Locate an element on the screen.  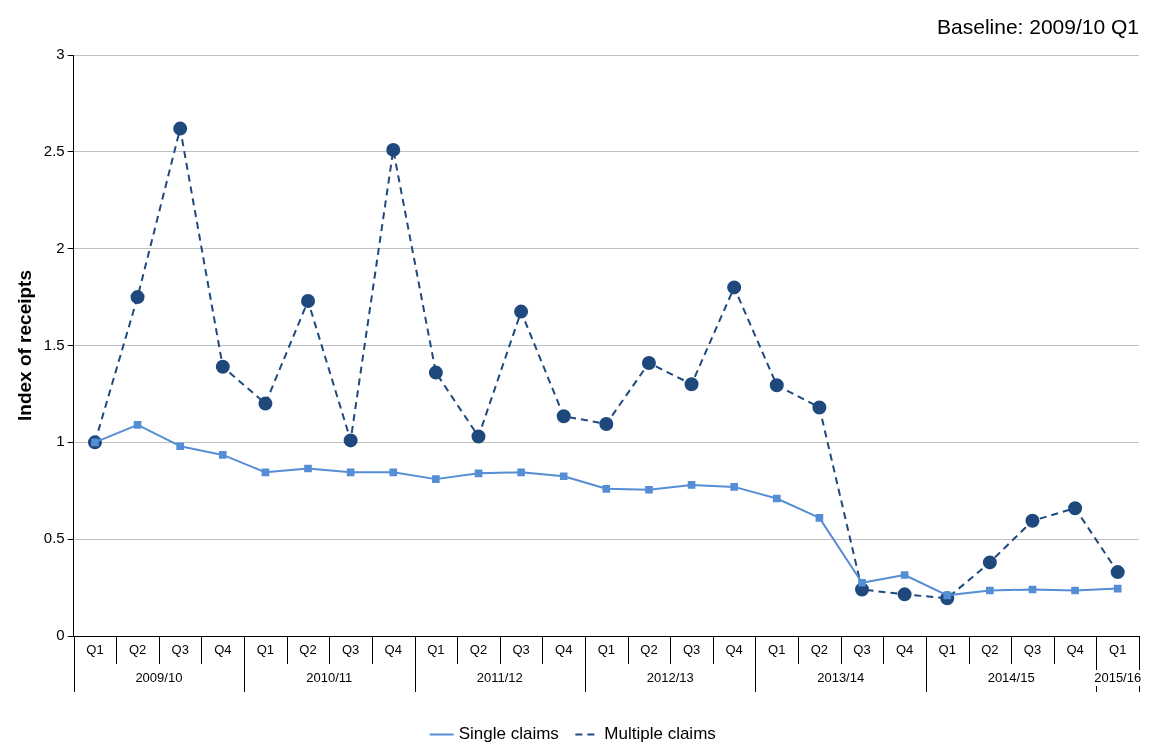
y-tick-label: 1 is located at coordinates (60, 441).